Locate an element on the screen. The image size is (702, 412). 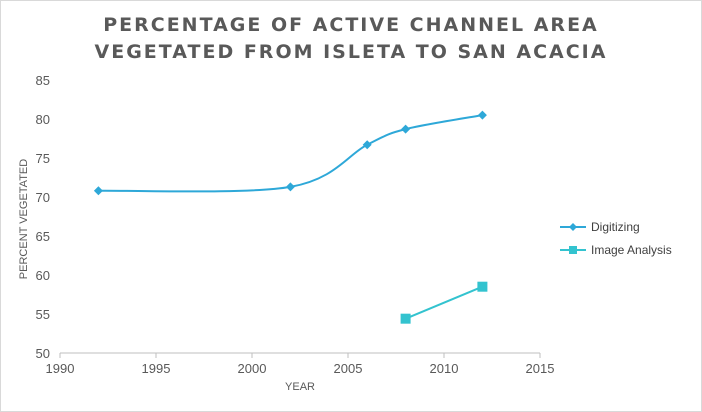
y-tick-label: 70 is located at coordinates (43, 197).